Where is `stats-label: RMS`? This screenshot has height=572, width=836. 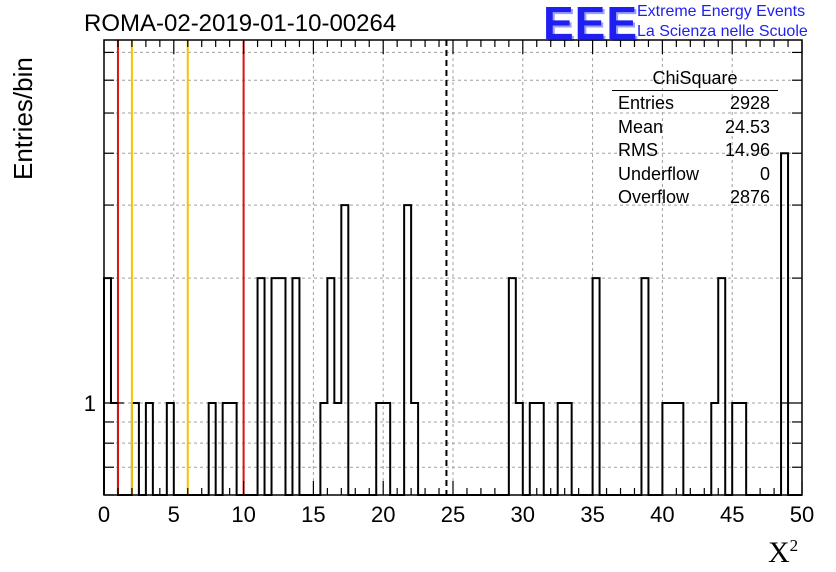
stats-label: RMS is located at coordinates (638, 150).